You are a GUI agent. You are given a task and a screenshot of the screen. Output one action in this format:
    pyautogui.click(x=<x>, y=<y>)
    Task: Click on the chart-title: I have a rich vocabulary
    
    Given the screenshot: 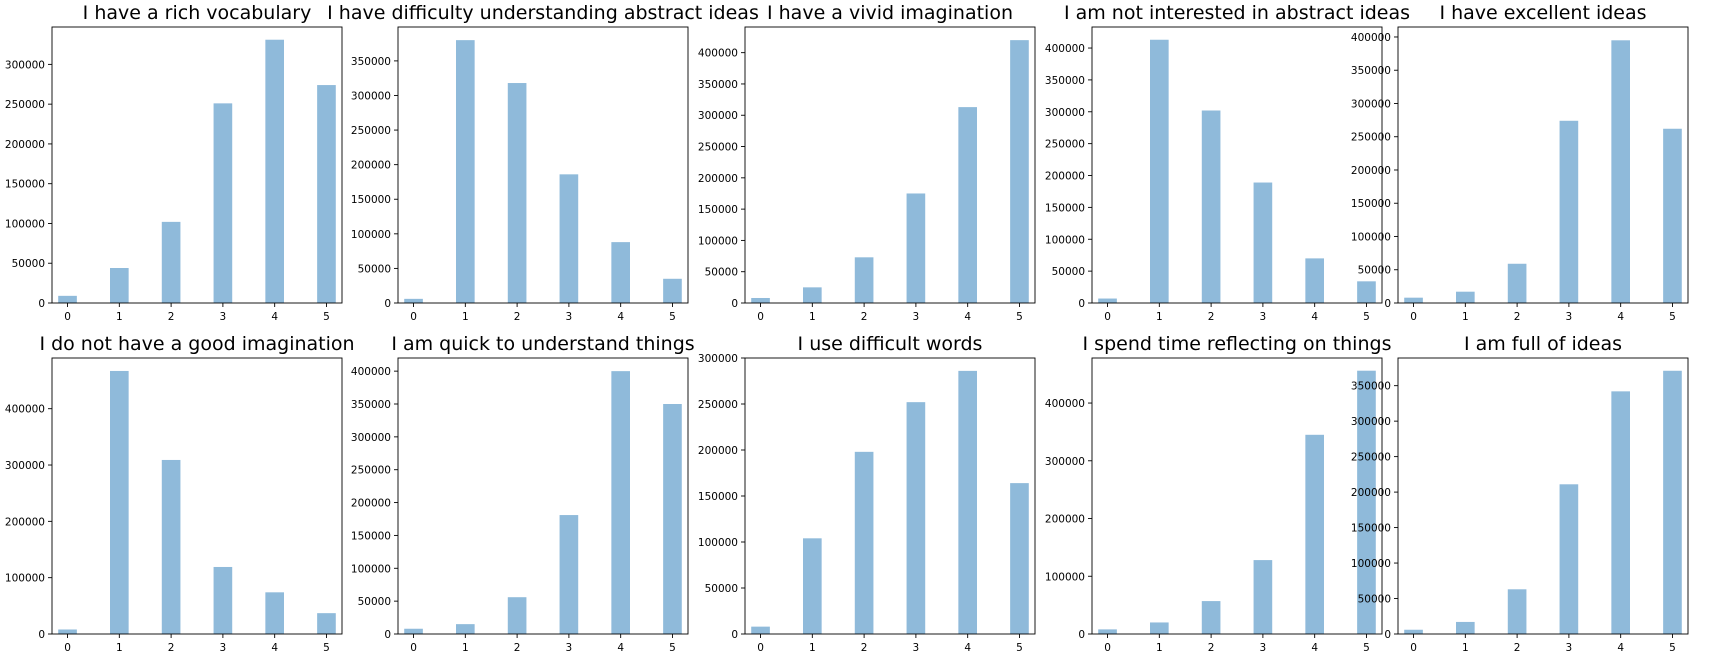 What is the action you would take?
    pyautogui.click(x=197, y=13)
    